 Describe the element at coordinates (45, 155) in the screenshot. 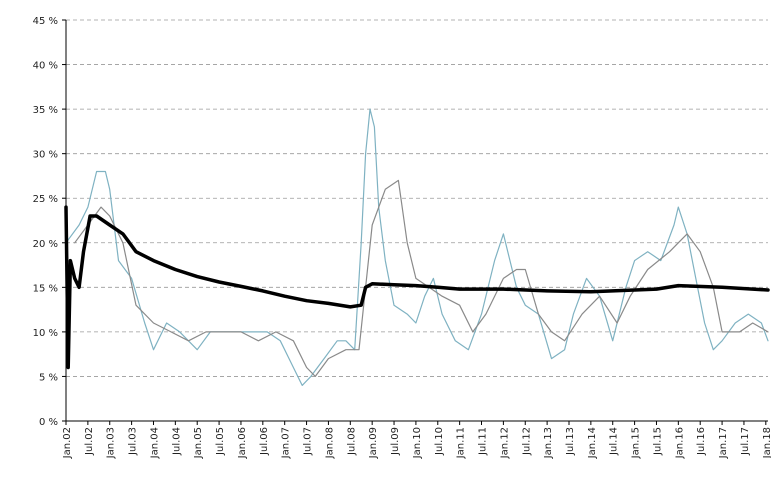

I see `y-tick-label: 30 %` at that location.